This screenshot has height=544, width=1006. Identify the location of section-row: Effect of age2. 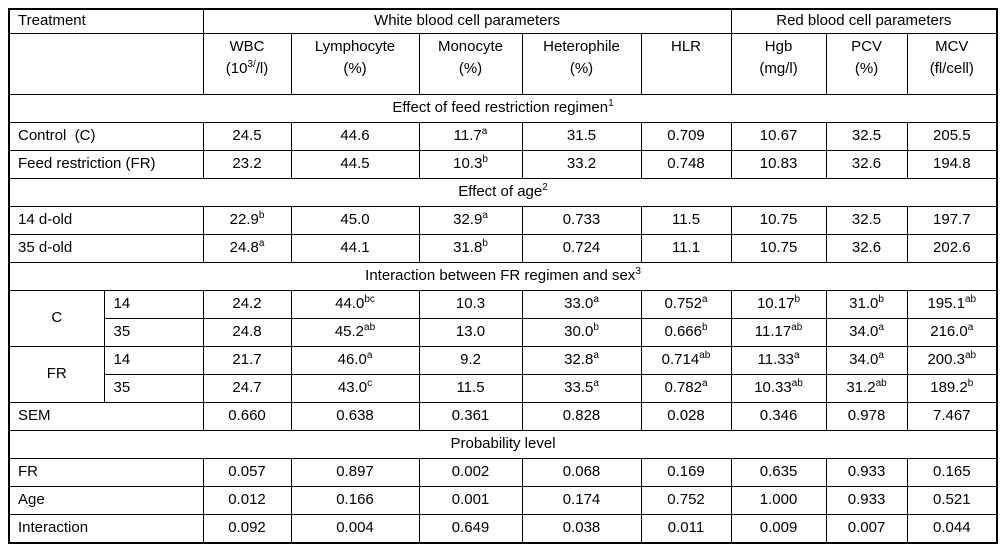
(503, 192).